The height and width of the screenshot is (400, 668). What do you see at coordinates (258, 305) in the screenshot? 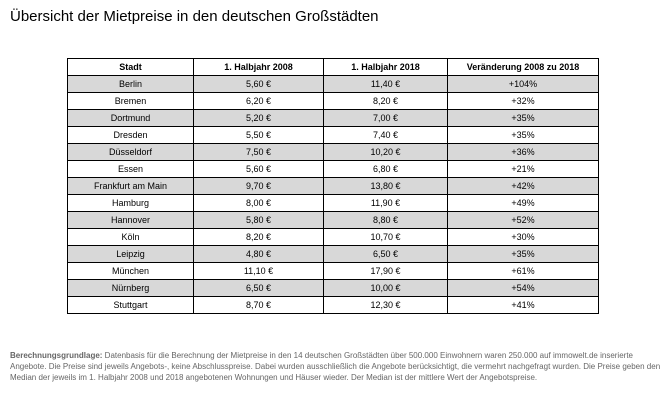
I see `value-cell: 8,70 €` at bounding box center [258, 305].